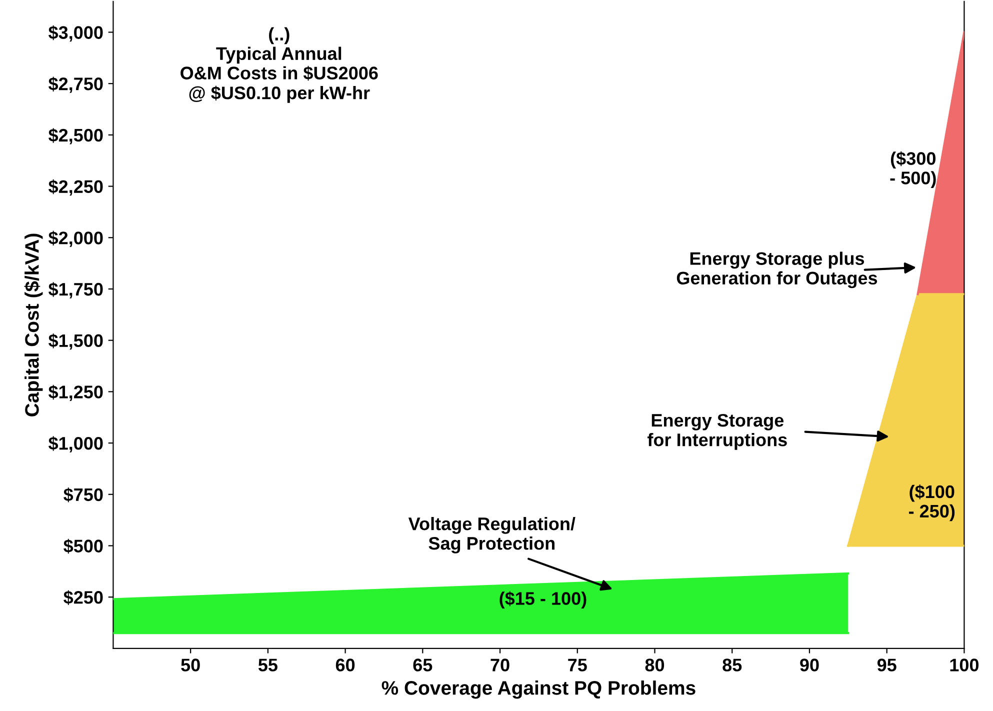 The image size is (993, 711). Describe the element at coordinates (717, 432) in the screenshot. I see `annotation: Energy Storage for Interruptions` at that location.